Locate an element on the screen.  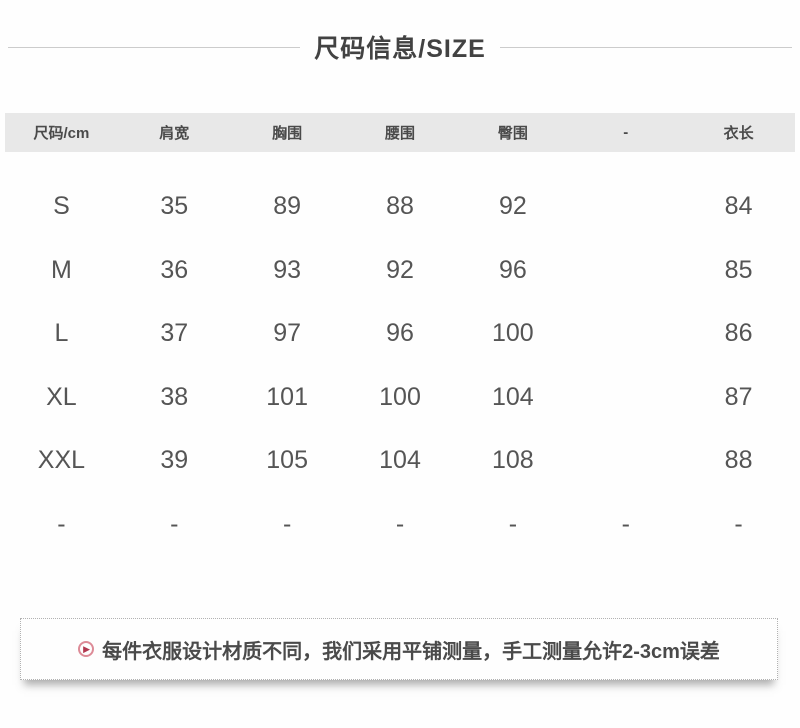
size-cell: S is located at coordinates (61, 206).